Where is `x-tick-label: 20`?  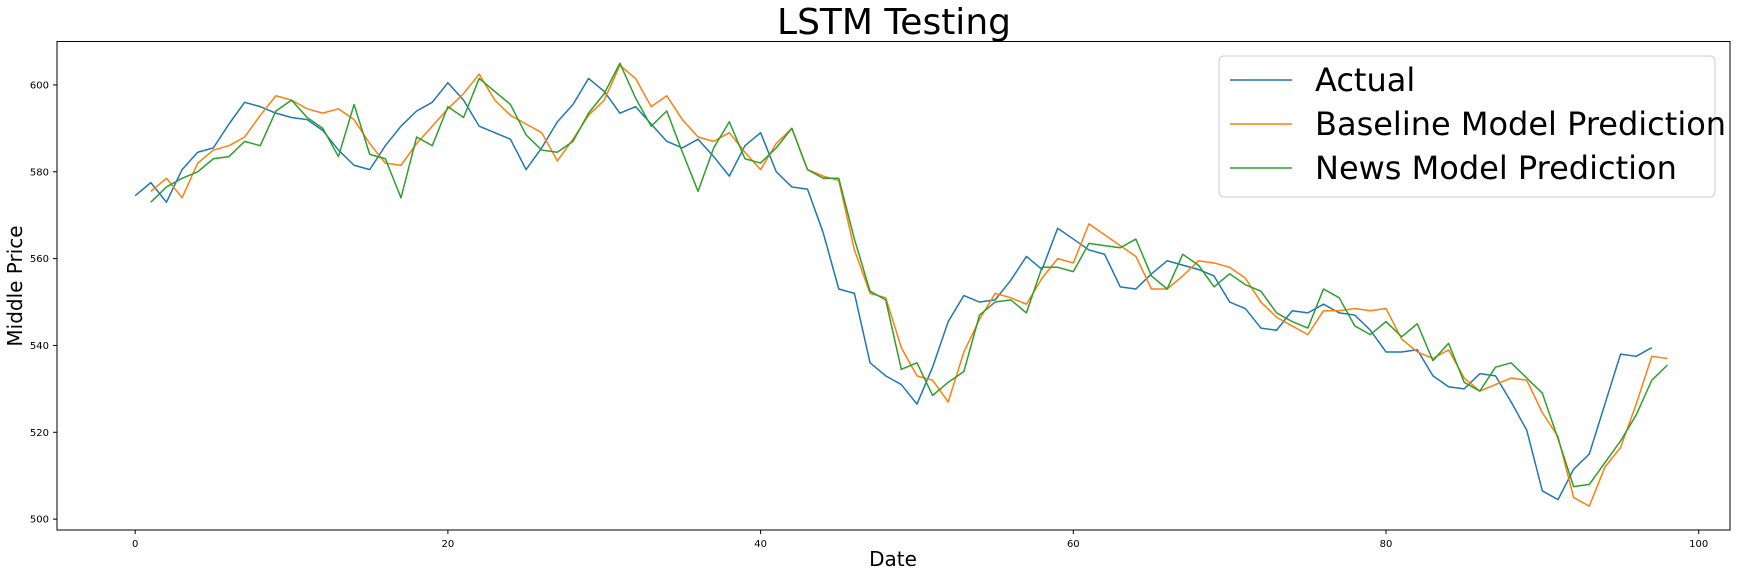
x-tick-label: 20 is located at coordinates (448, 544).